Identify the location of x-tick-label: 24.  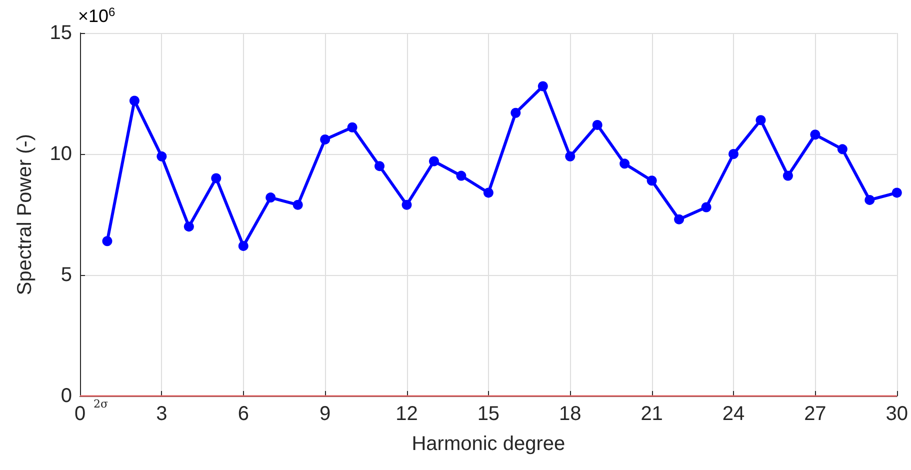
(733, 414).